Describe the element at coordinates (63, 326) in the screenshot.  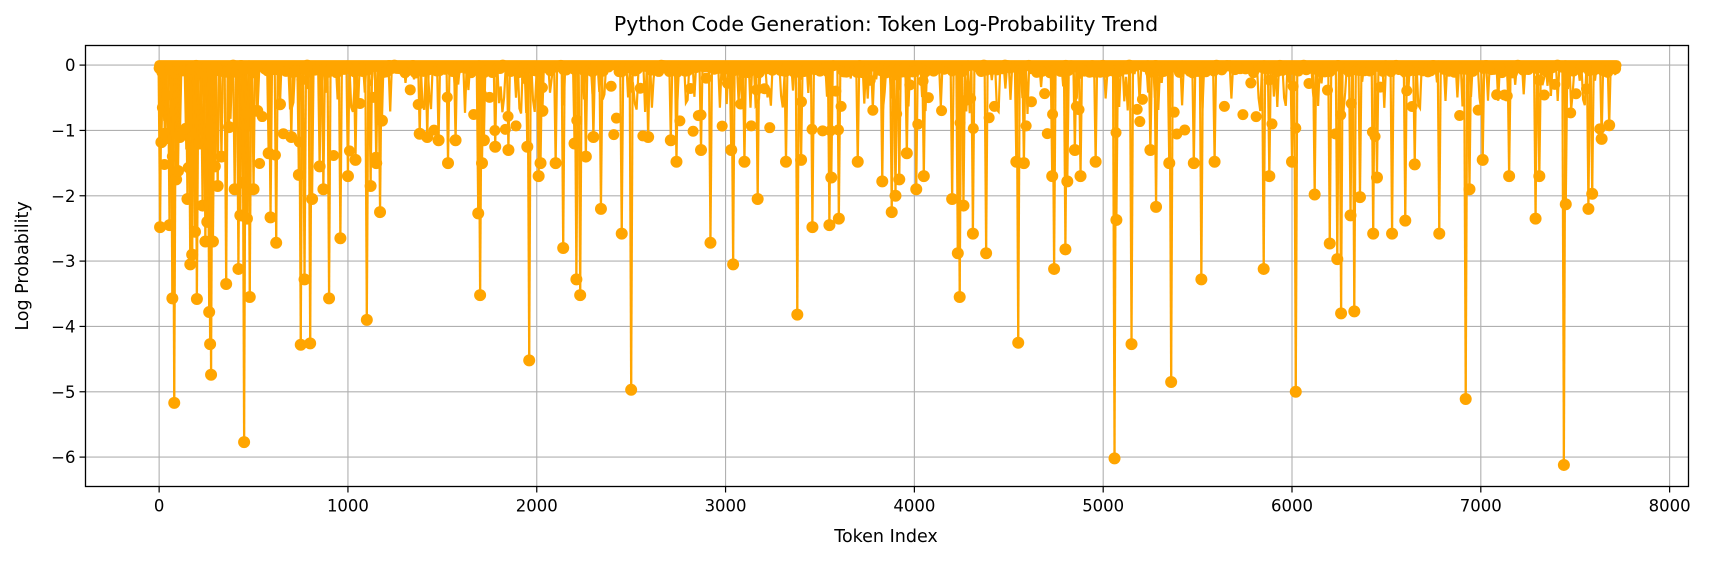
I see `y-tick-label: −4` at that location.